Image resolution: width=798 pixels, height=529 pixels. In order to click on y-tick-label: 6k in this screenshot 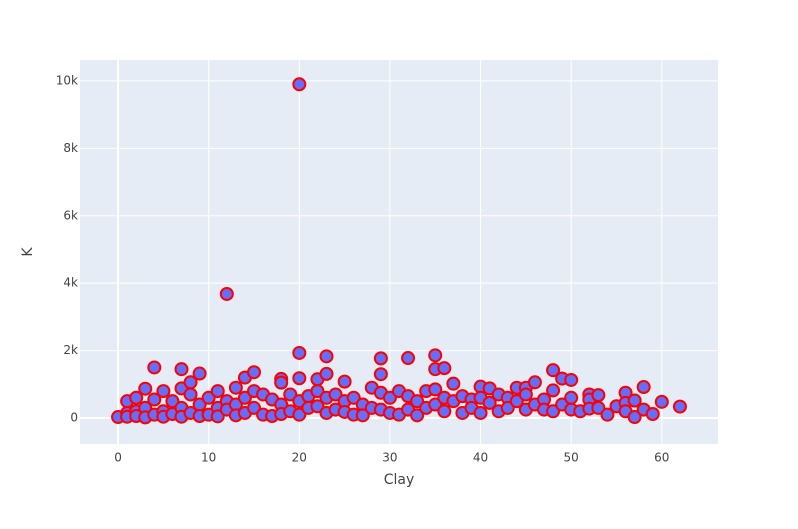, I will do `click(70, 215)`.